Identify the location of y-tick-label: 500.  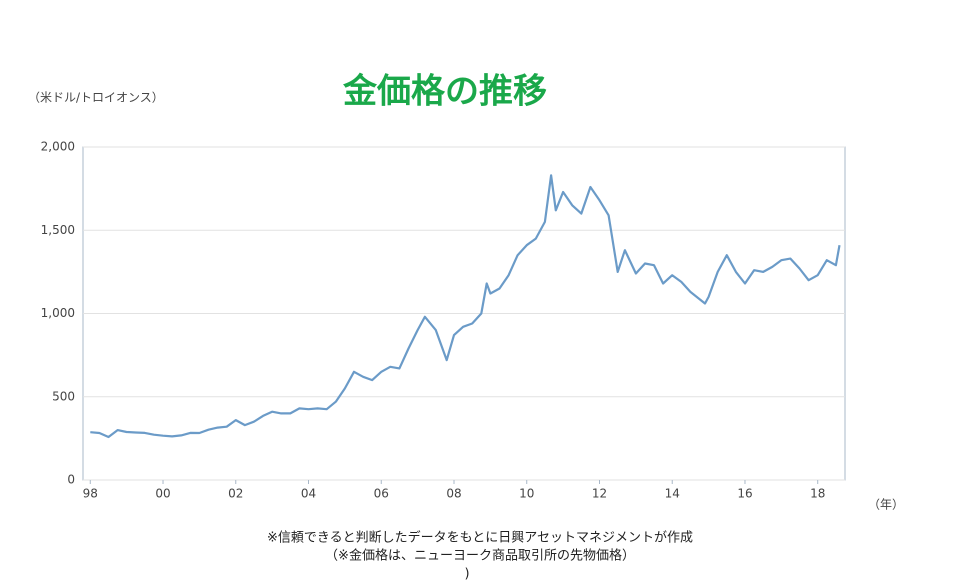
(63, 396).